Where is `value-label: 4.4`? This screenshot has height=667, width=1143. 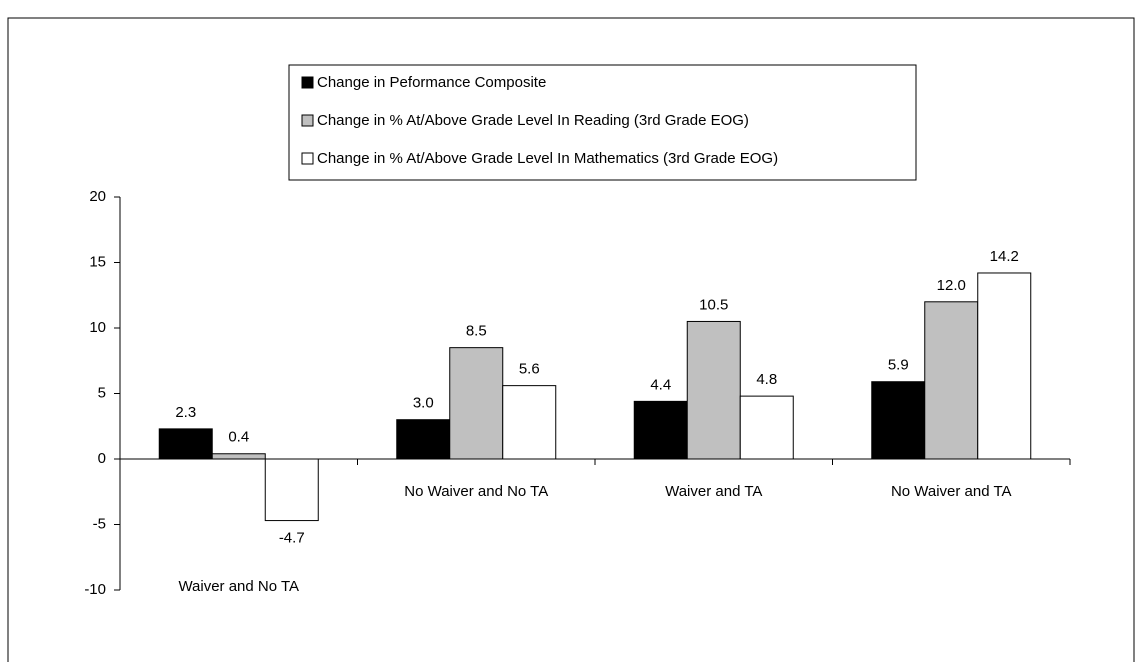
value-label: 4.4 is located at coordinates (660, 384).